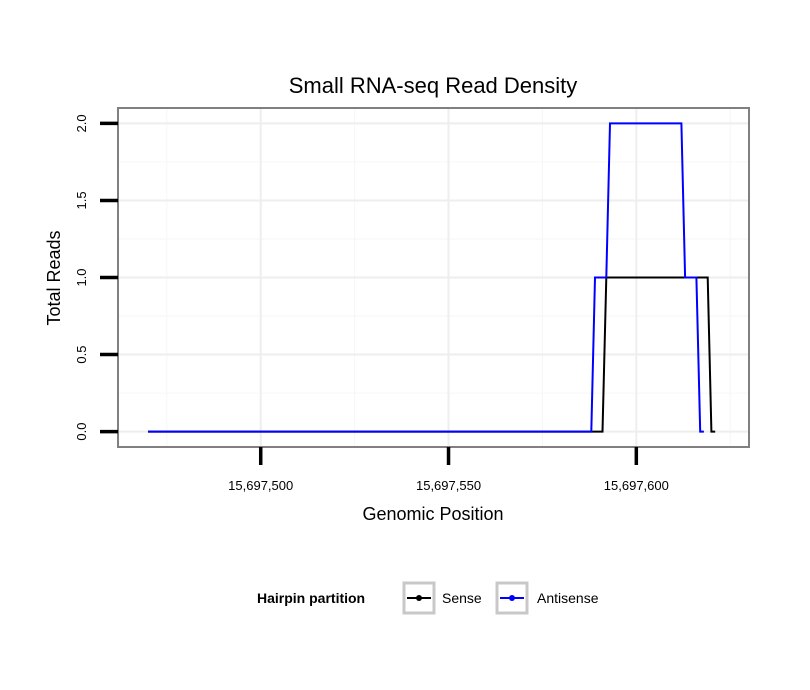  I want to click on legend-item-antisense: Antisense, so click(547, 598).